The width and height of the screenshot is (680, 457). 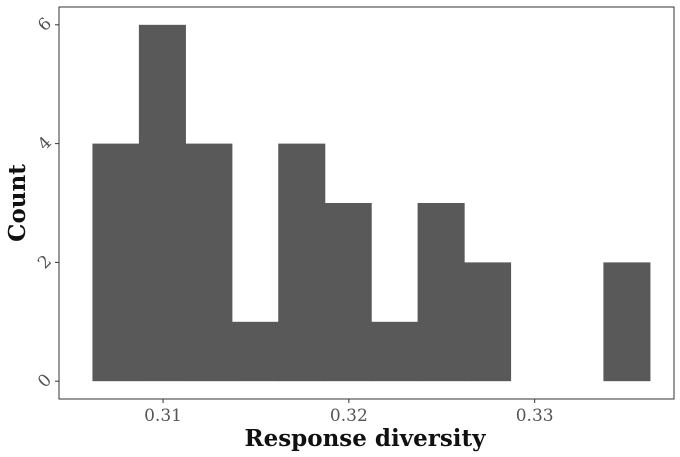 What do you see at coordinates (535, 416) in the screenshot?
I see `x-tick-label: 0.33` at bounding box center [535, 416].